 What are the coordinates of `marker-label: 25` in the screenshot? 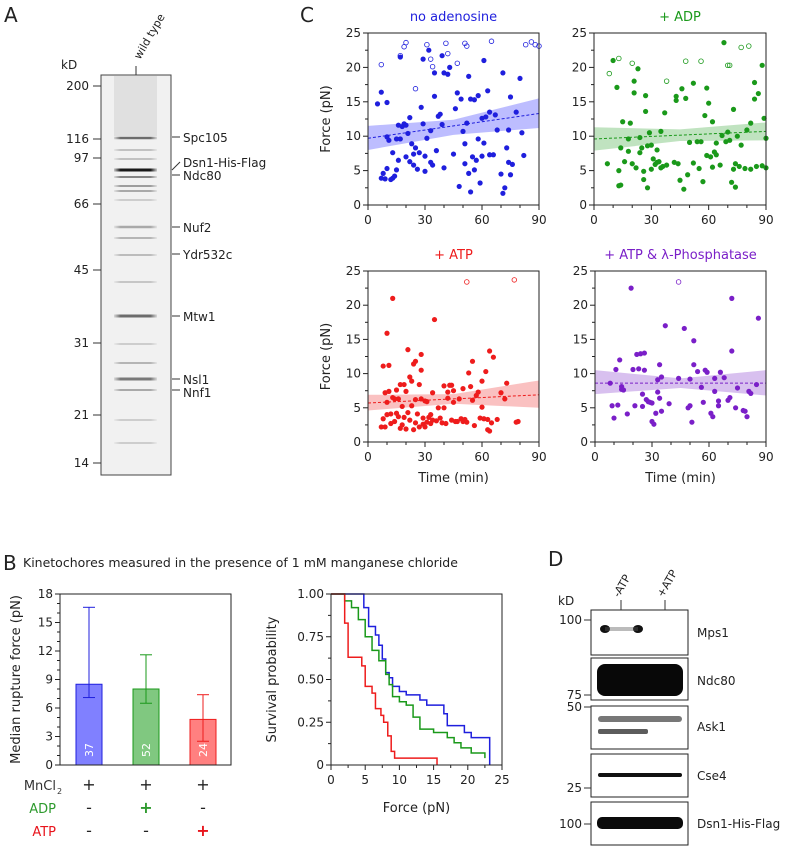 It's located at (574, 788).